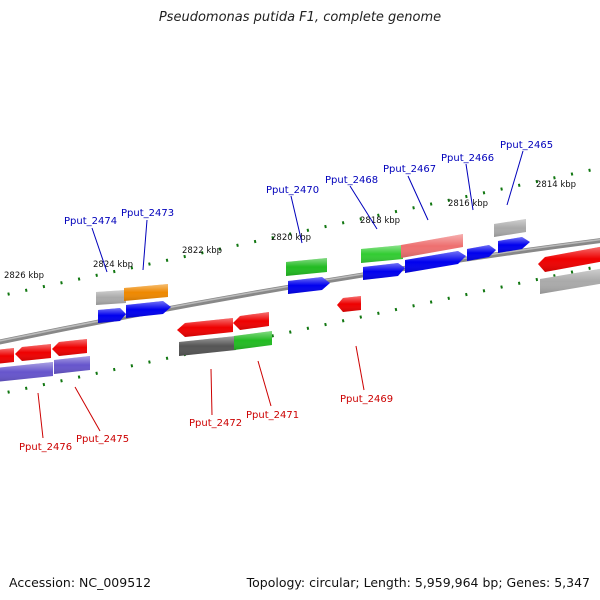 The width and height of the screenshot is (600, 600). What do you see at coordinates (202, 251) in the screenshot?
I see `kbp-label-2822: 2822 kbp` at bounding box center [202, 251].